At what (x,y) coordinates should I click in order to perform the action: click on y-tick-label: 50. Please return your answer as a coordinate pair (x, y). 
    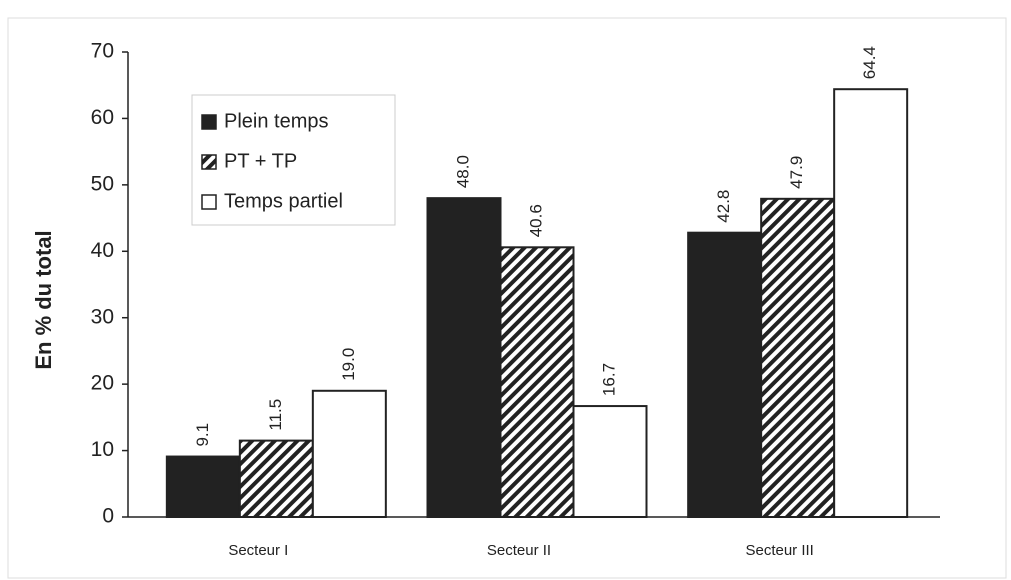
    Looking at the image, I should click on (102, 183).